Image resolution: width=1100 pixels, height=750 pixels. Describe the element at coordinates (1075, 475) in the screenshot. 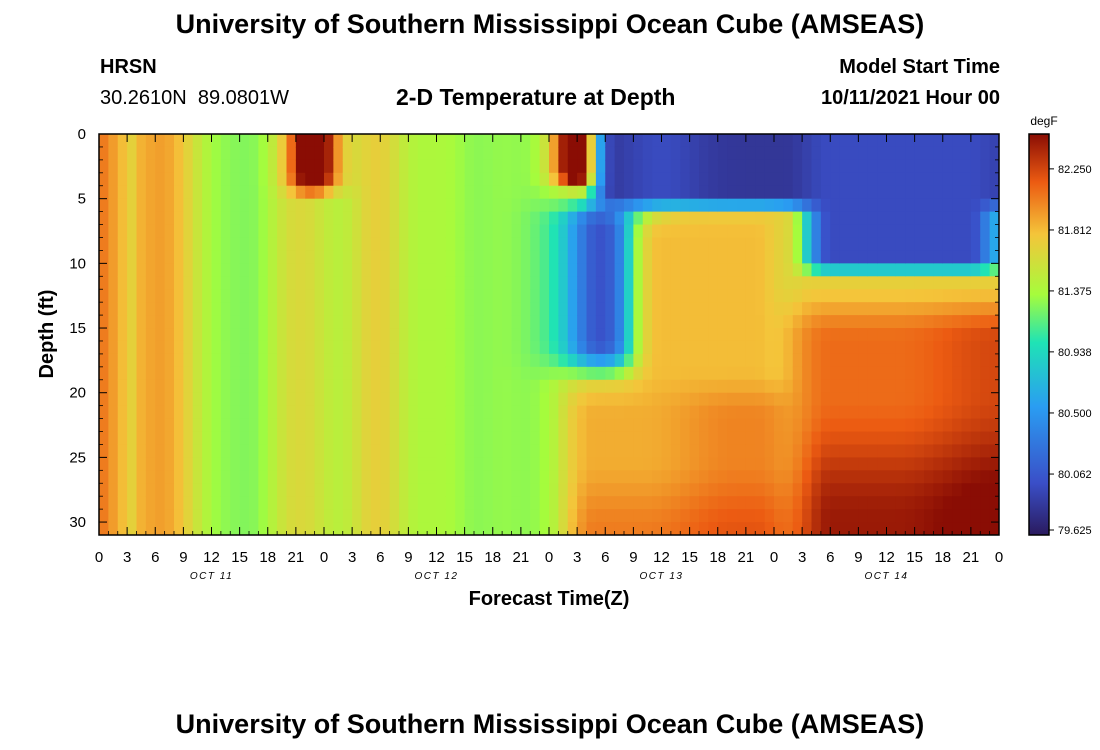

I see `colorbar-tick-label: 80.062` at that location.